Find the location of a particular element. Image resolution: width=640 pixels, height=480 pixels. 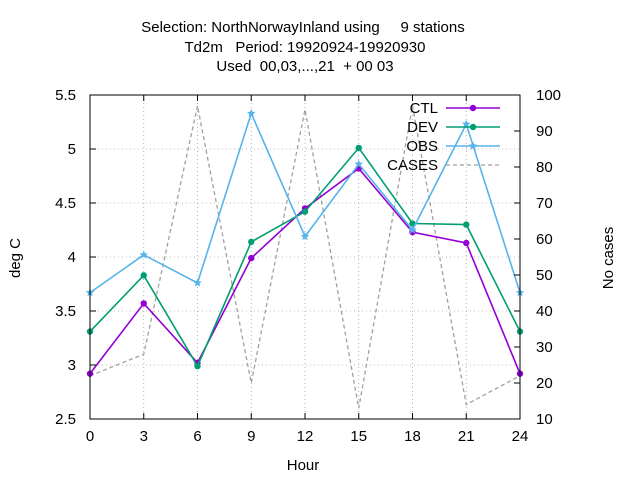

x-tick-label: 18 is located at coordinates (412, 436).